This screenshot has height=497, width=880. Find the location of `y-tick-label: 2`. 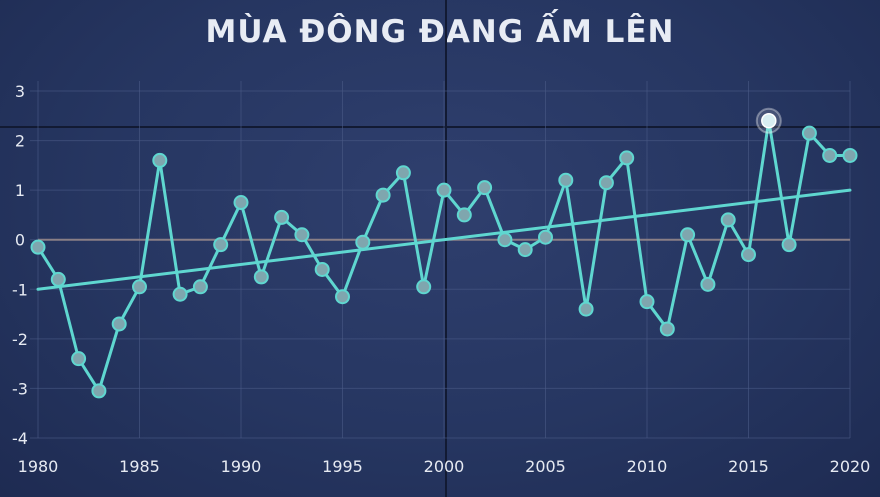

y-tick-label: 2 is located at coordinates (20, 141).